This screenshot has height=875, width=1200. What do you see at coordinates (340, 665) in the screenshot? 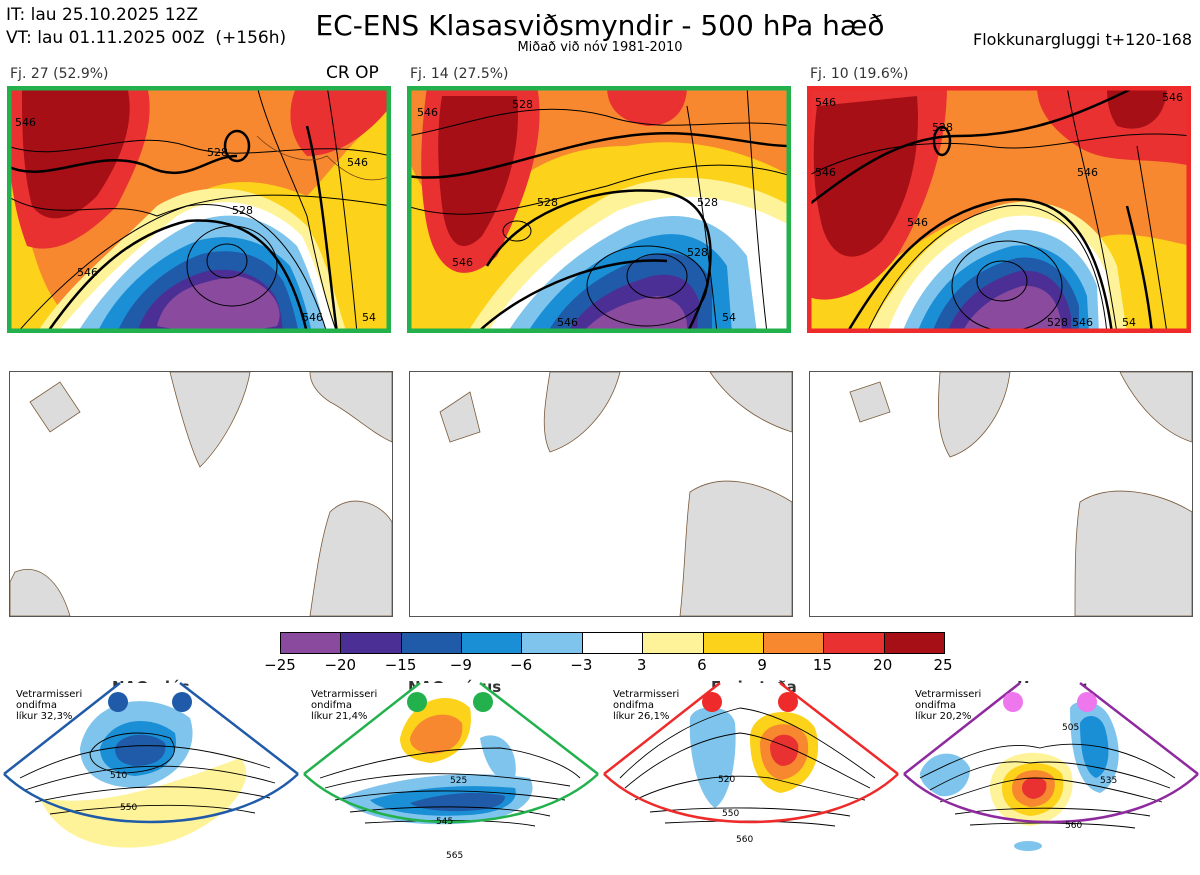
I see `colorbar-tick-label: −20` at bounding box center [340, 665].